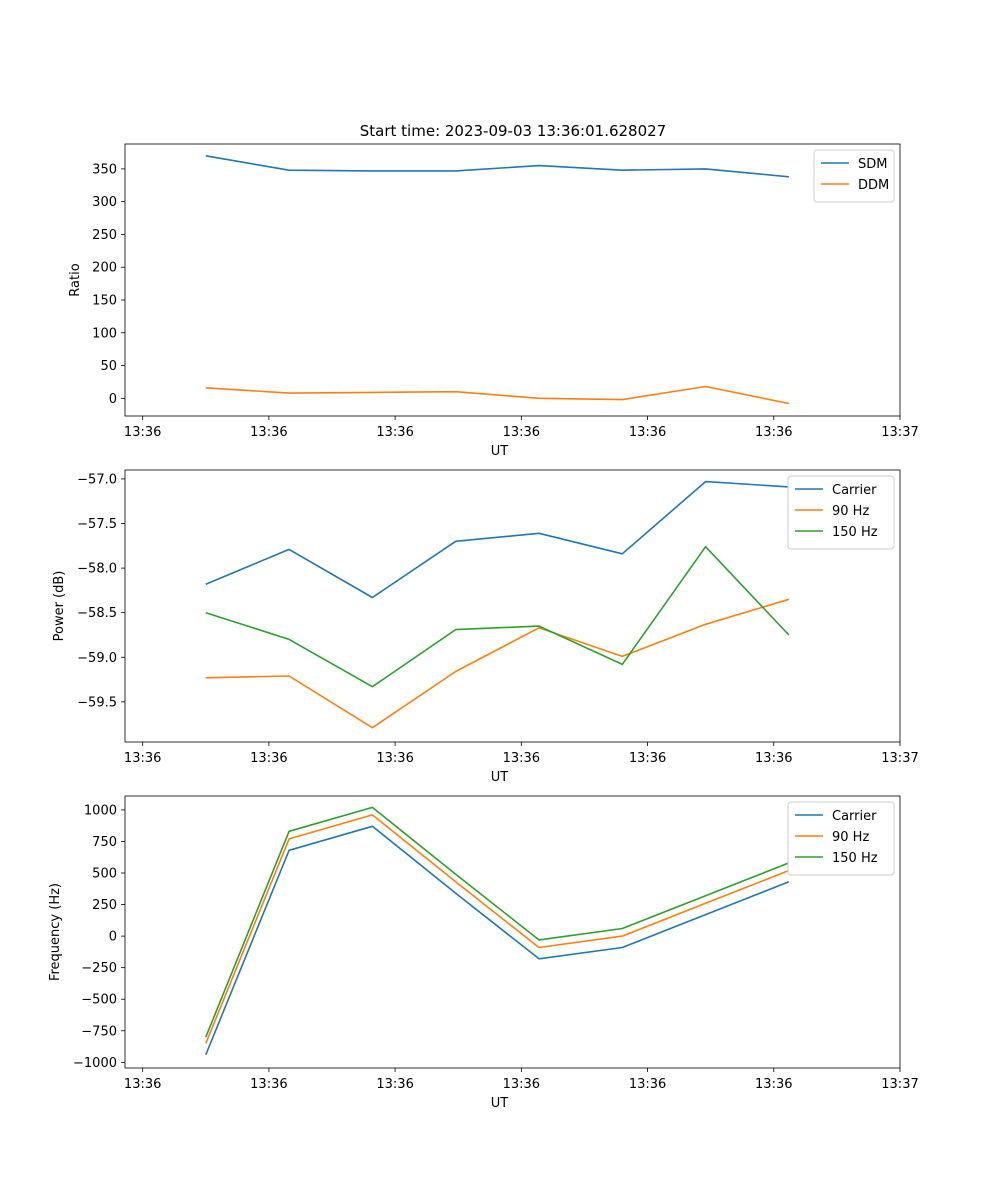  I want to click on frequency-y-tick-label: −500, so click(99, 1000).